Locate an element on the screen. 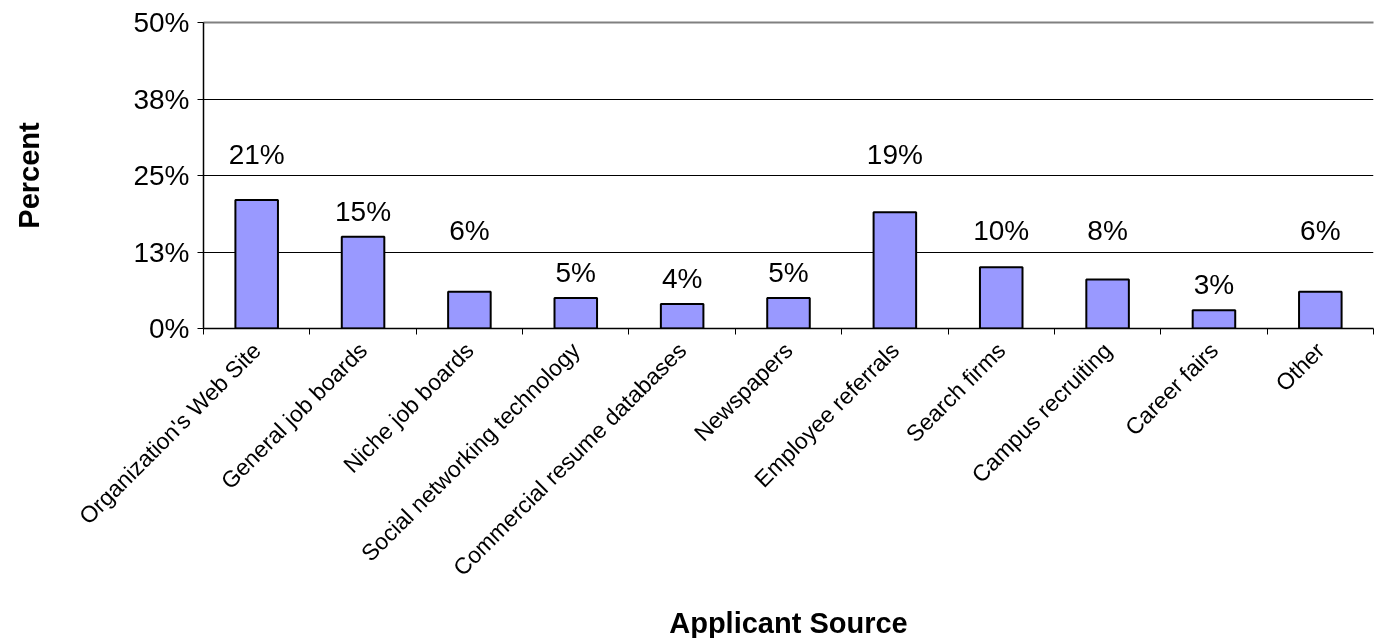  y-axis-title: Percent is located at coordinates (29, 175).